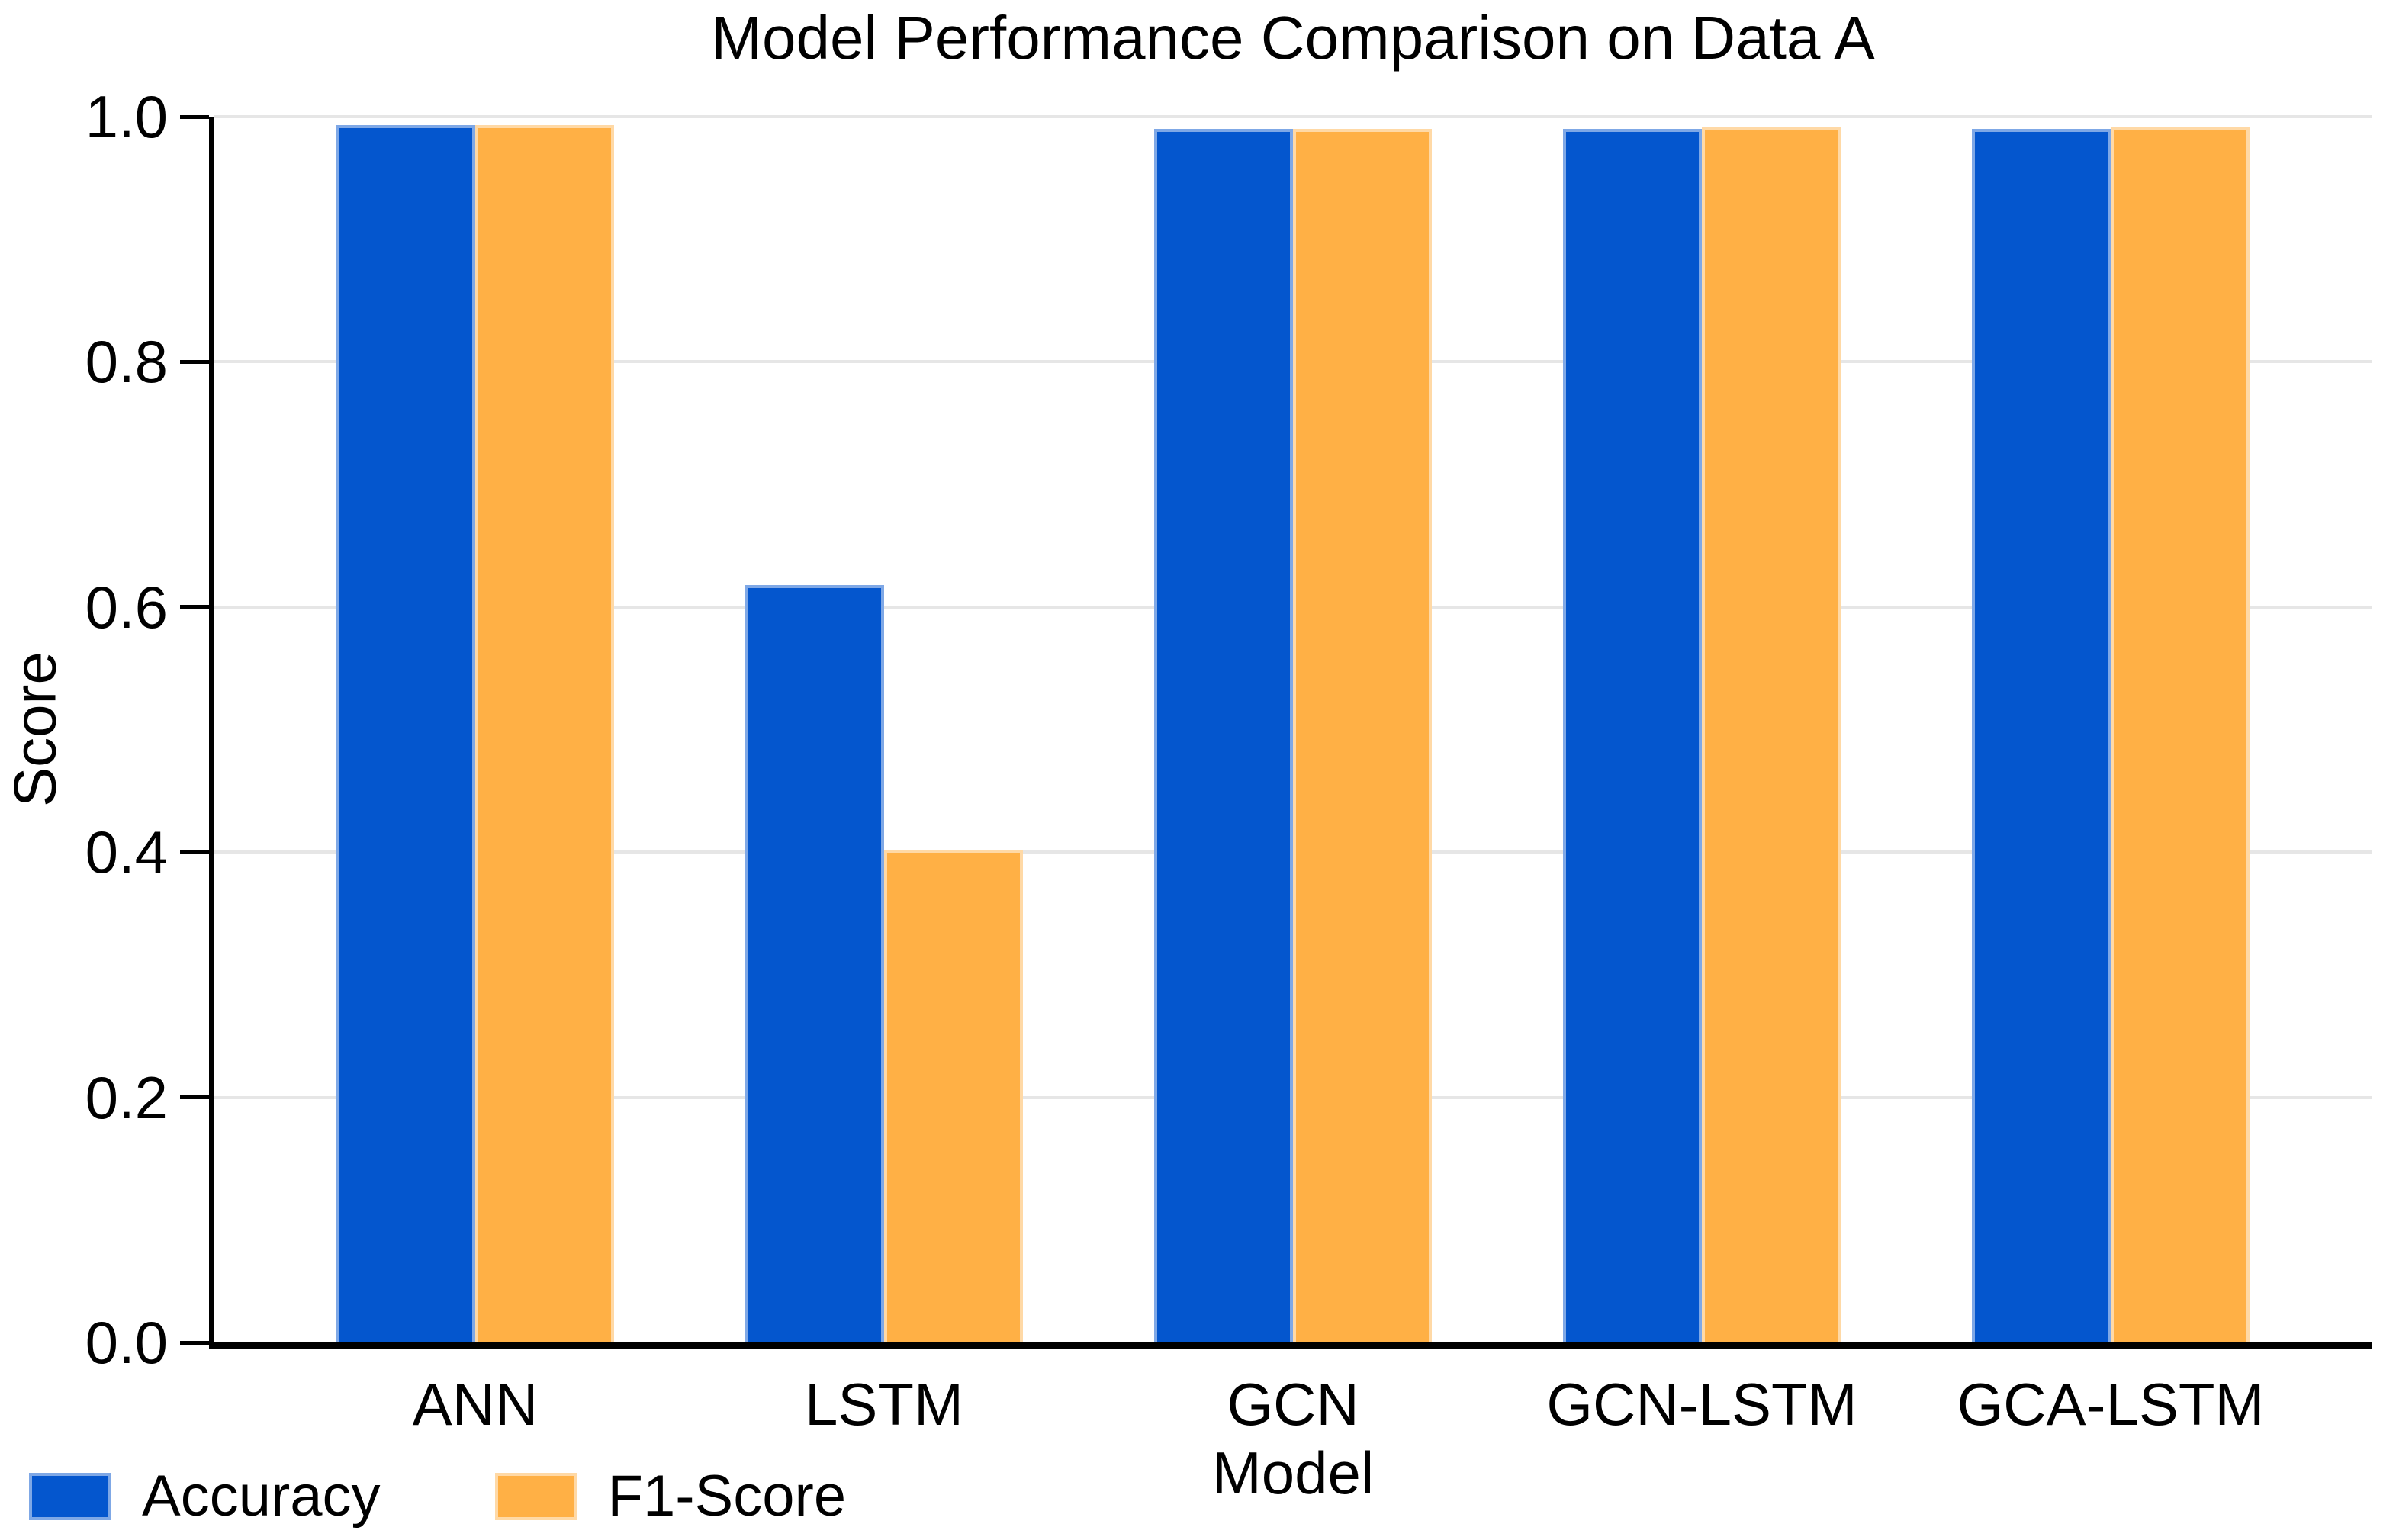 Image resolution: width=2396 pixels, height=1540 pixels. Describe the element at coordinates (405, 733) in the screenshot. I see `bar-ANN-Accuracy` at that location.